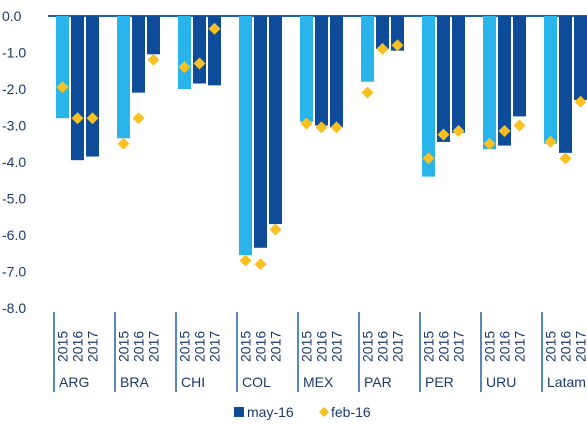 This screenshot has height=425, width=587. I want to click on bar-par-2017, so click(397, 33).